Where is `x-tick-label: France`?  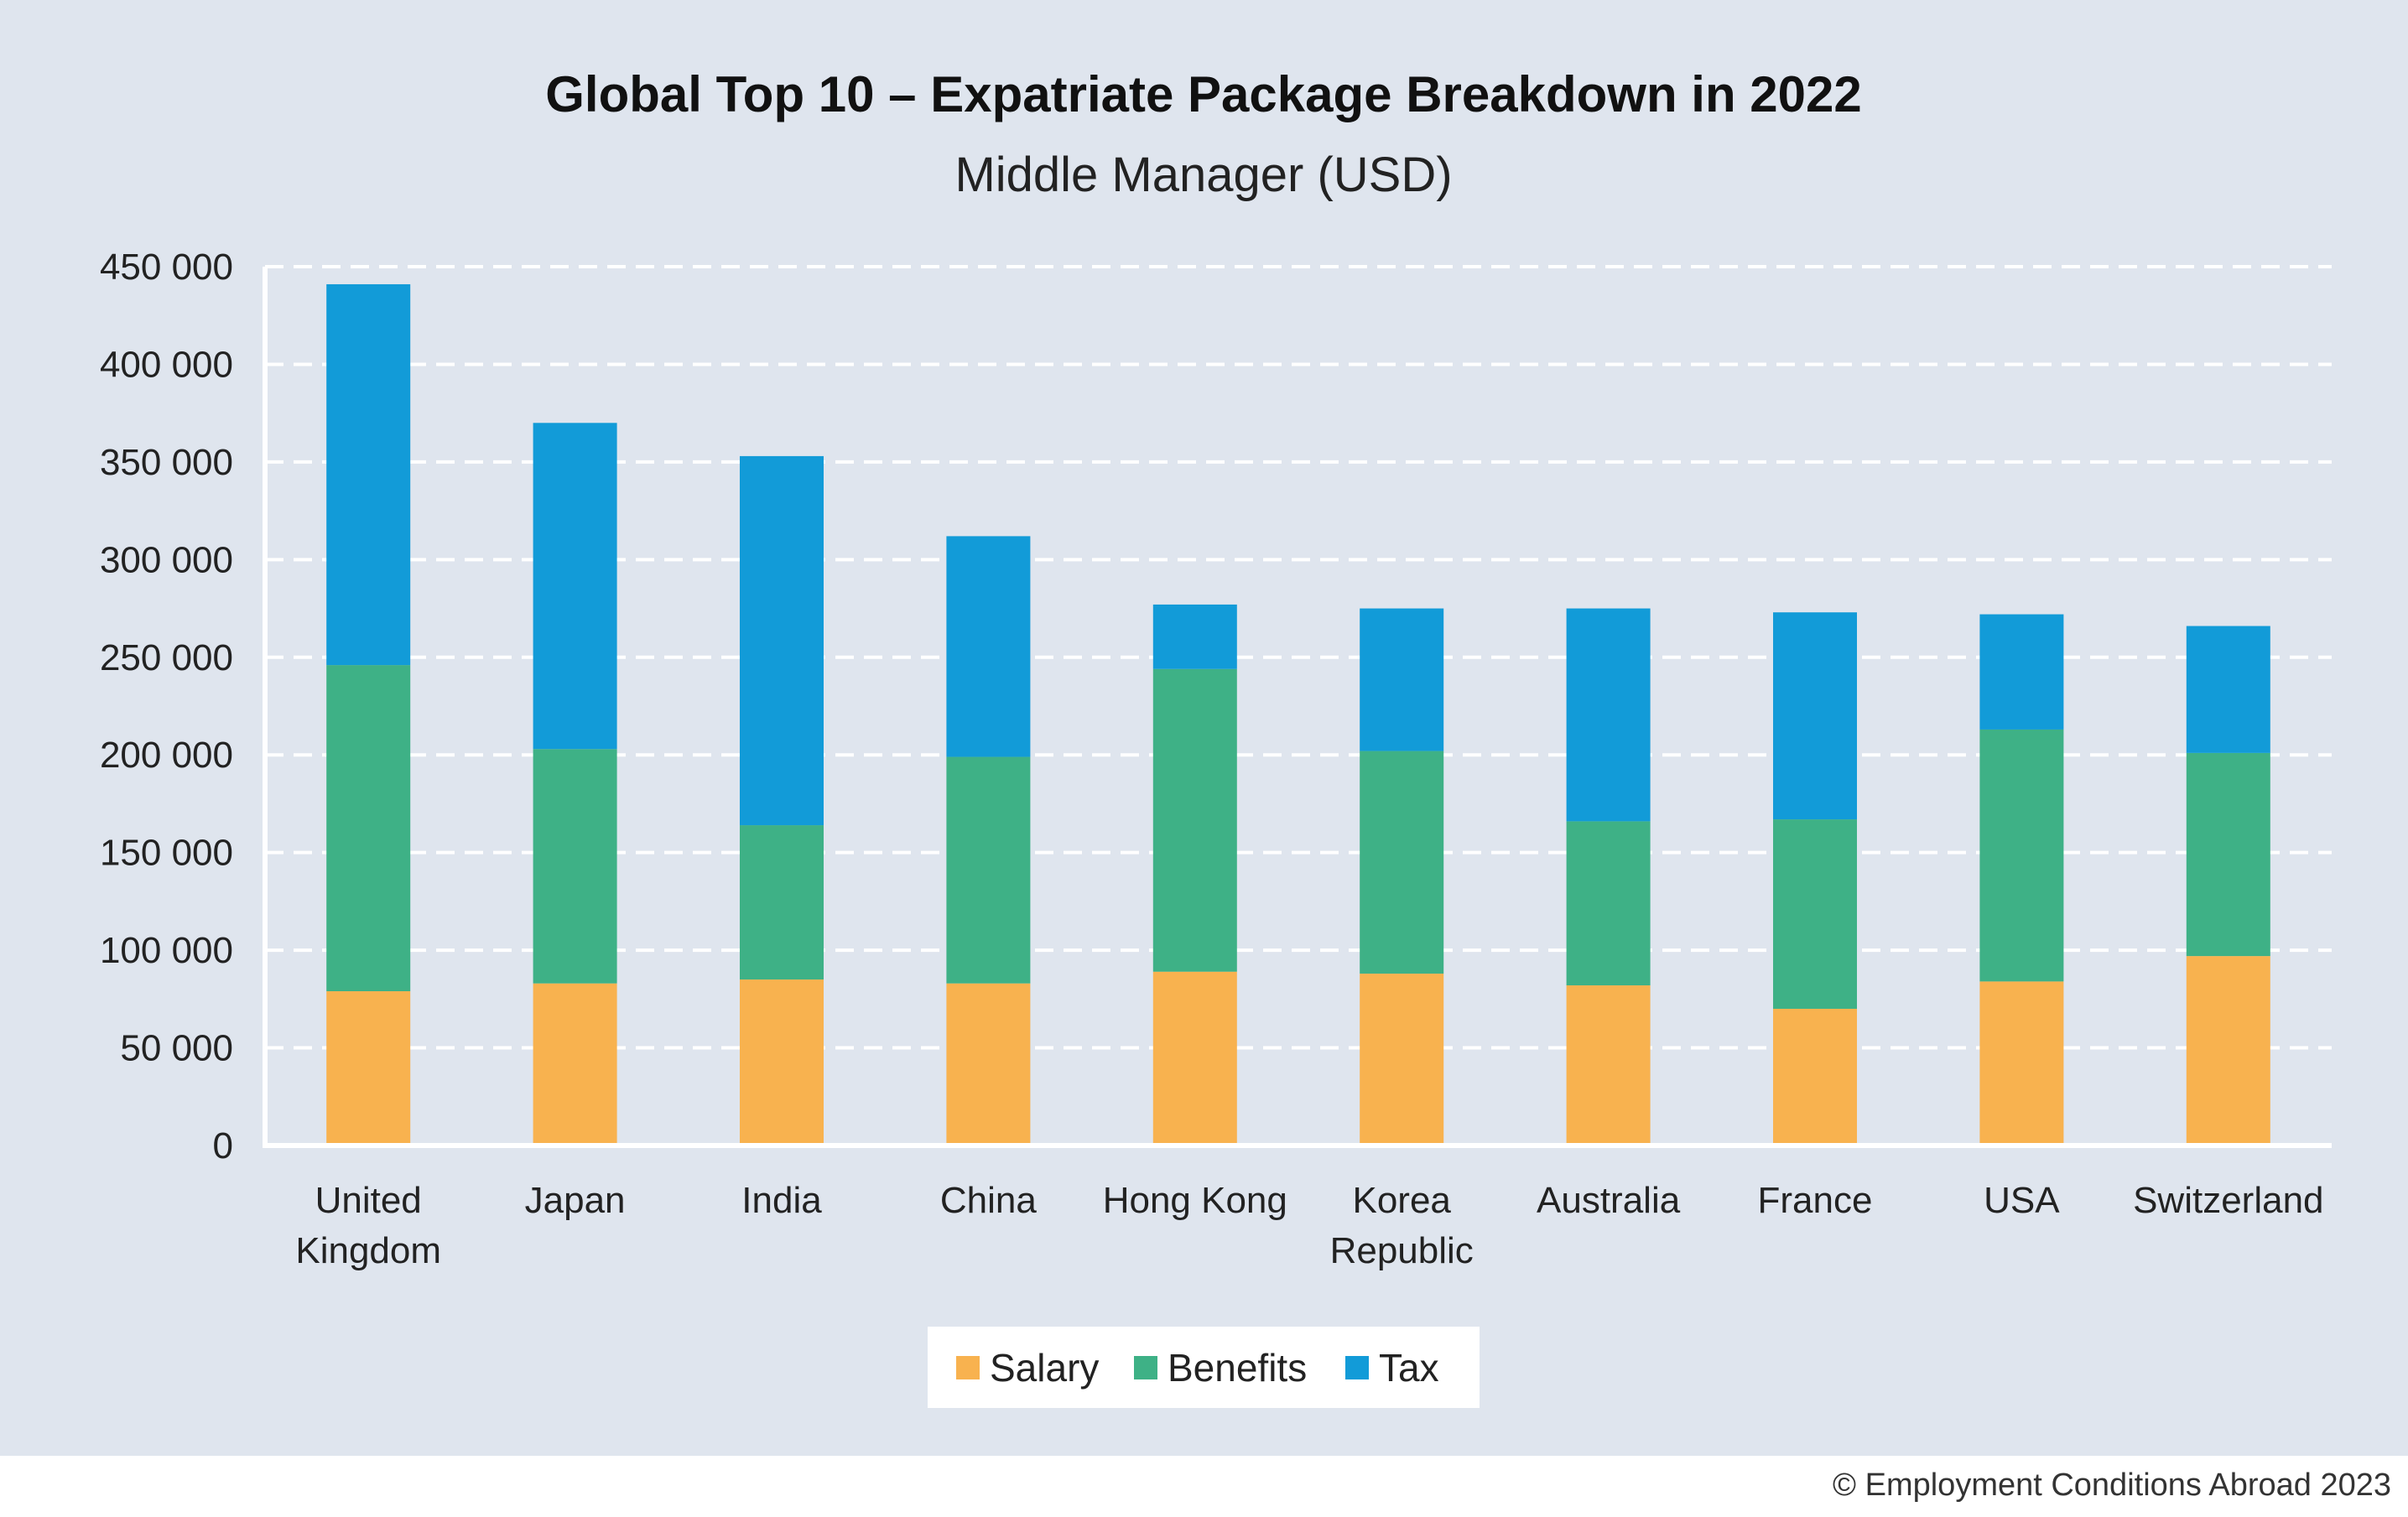 x-tick-label: France is located at coordinates (1815, 1200).